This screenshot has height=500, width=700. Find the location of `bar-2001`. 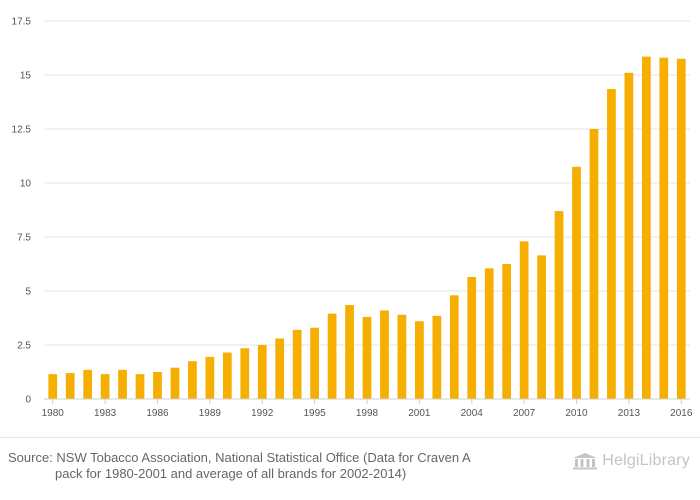

bar-2001 is located at coordinates (419, 360).